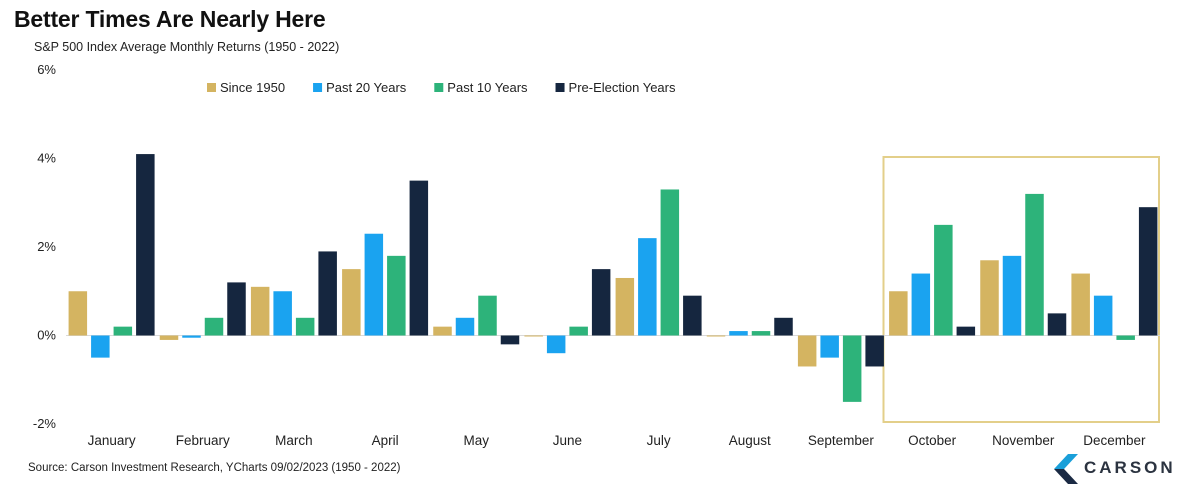  What do you see at coordinates (46, 335) in the screenshot?
I see `y-tick-label: 0%` at bounding box center [46, 335].